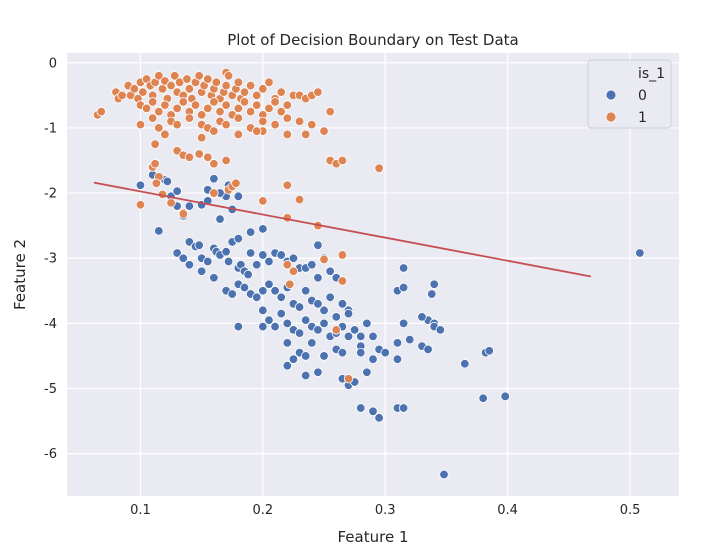  What do you see at coordinates (385, 510) in the screenshot?
I see `x-tick-label: 0.3` at bounding box center [385, 510].